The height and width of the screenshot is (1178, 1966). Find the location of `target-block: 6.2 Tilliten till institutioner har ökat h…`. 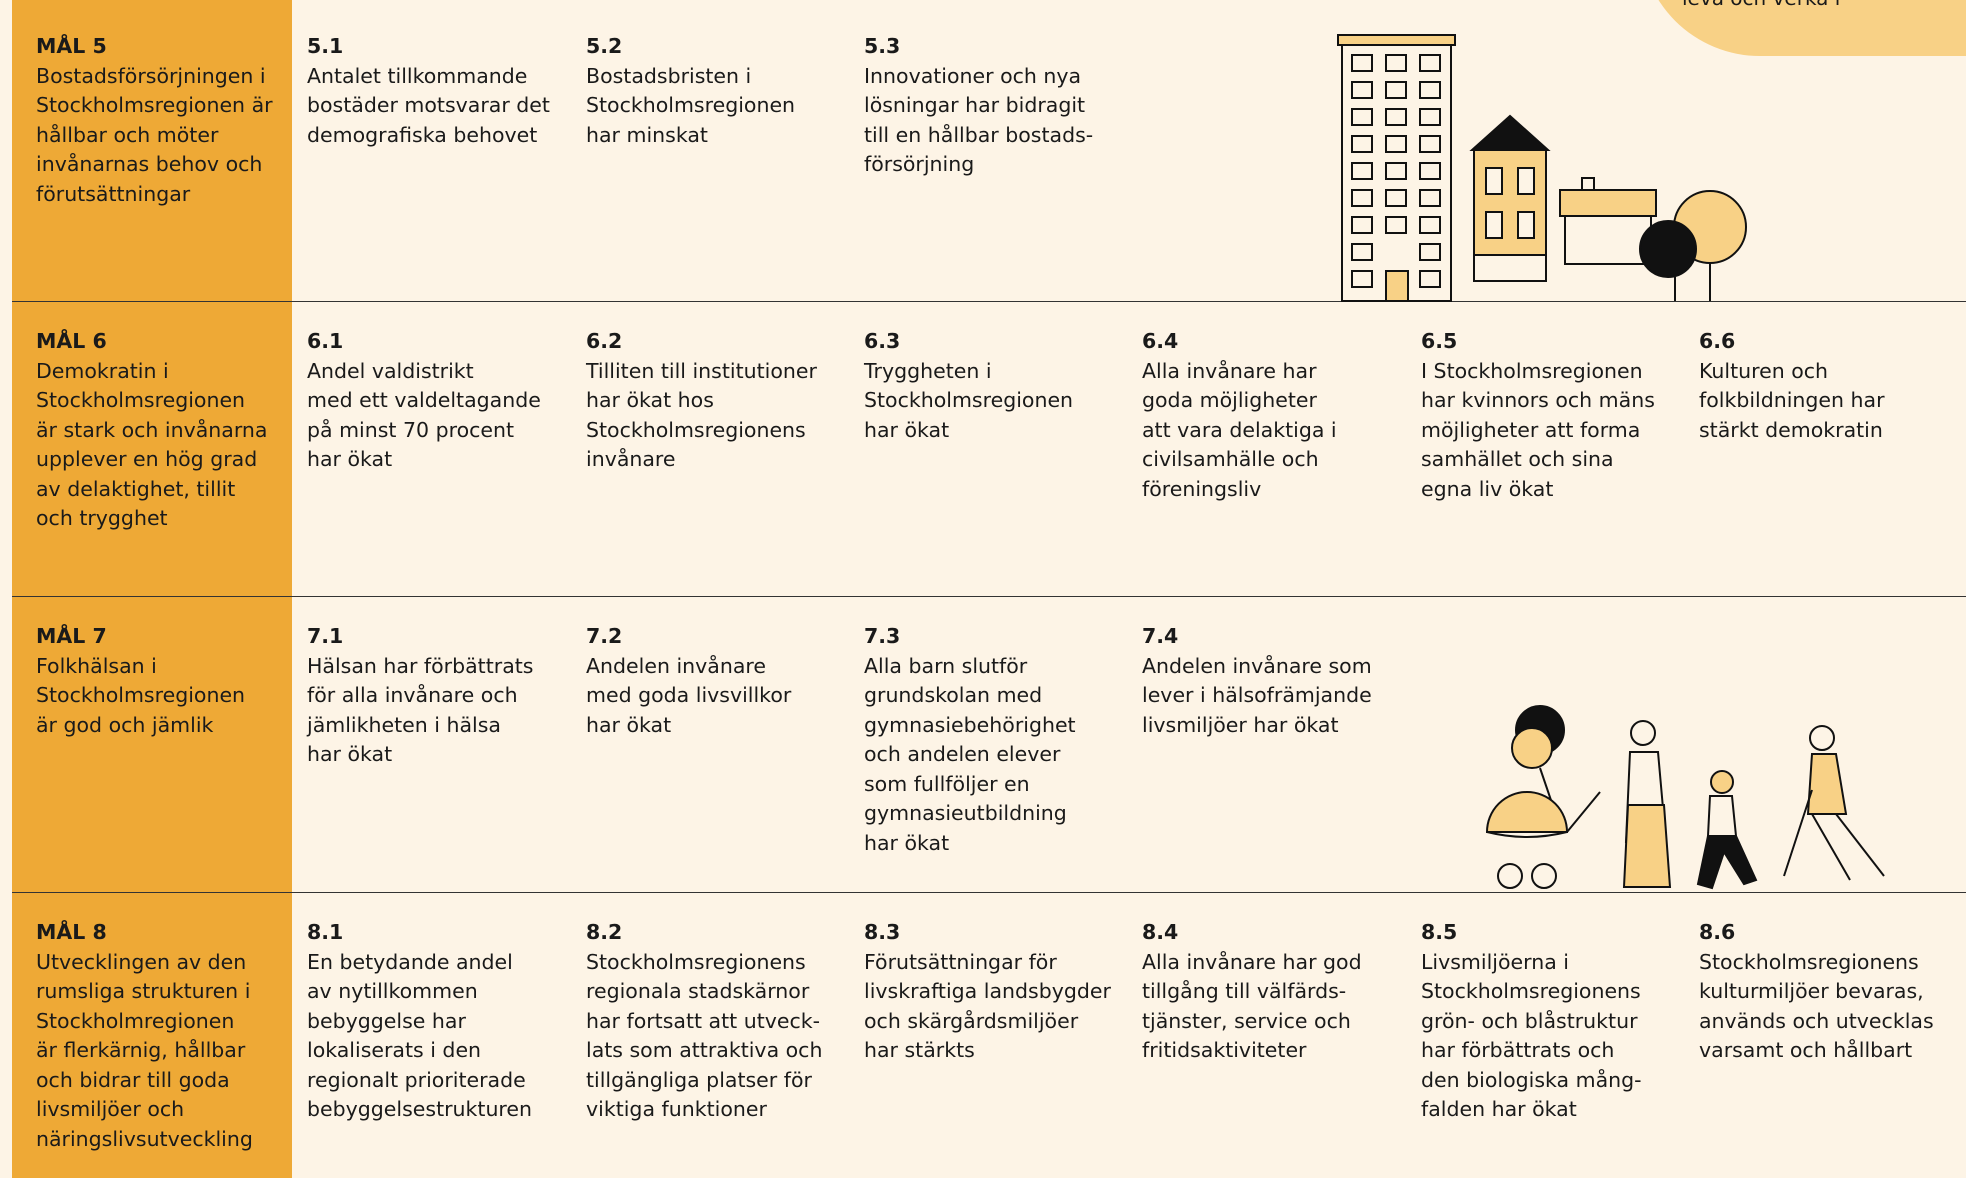

target-block: 6.2 Tilliten till institutioner har ökat h… is located at coordinates (701, 401).